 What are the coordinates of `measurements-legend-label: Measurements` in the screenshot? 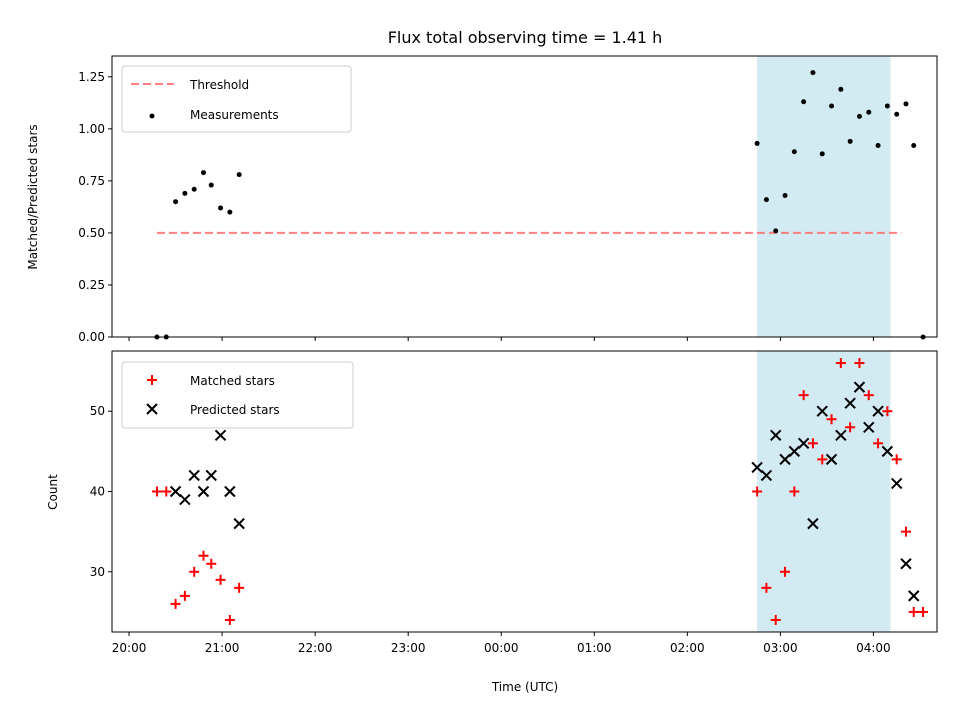 It's located at (234, 115).